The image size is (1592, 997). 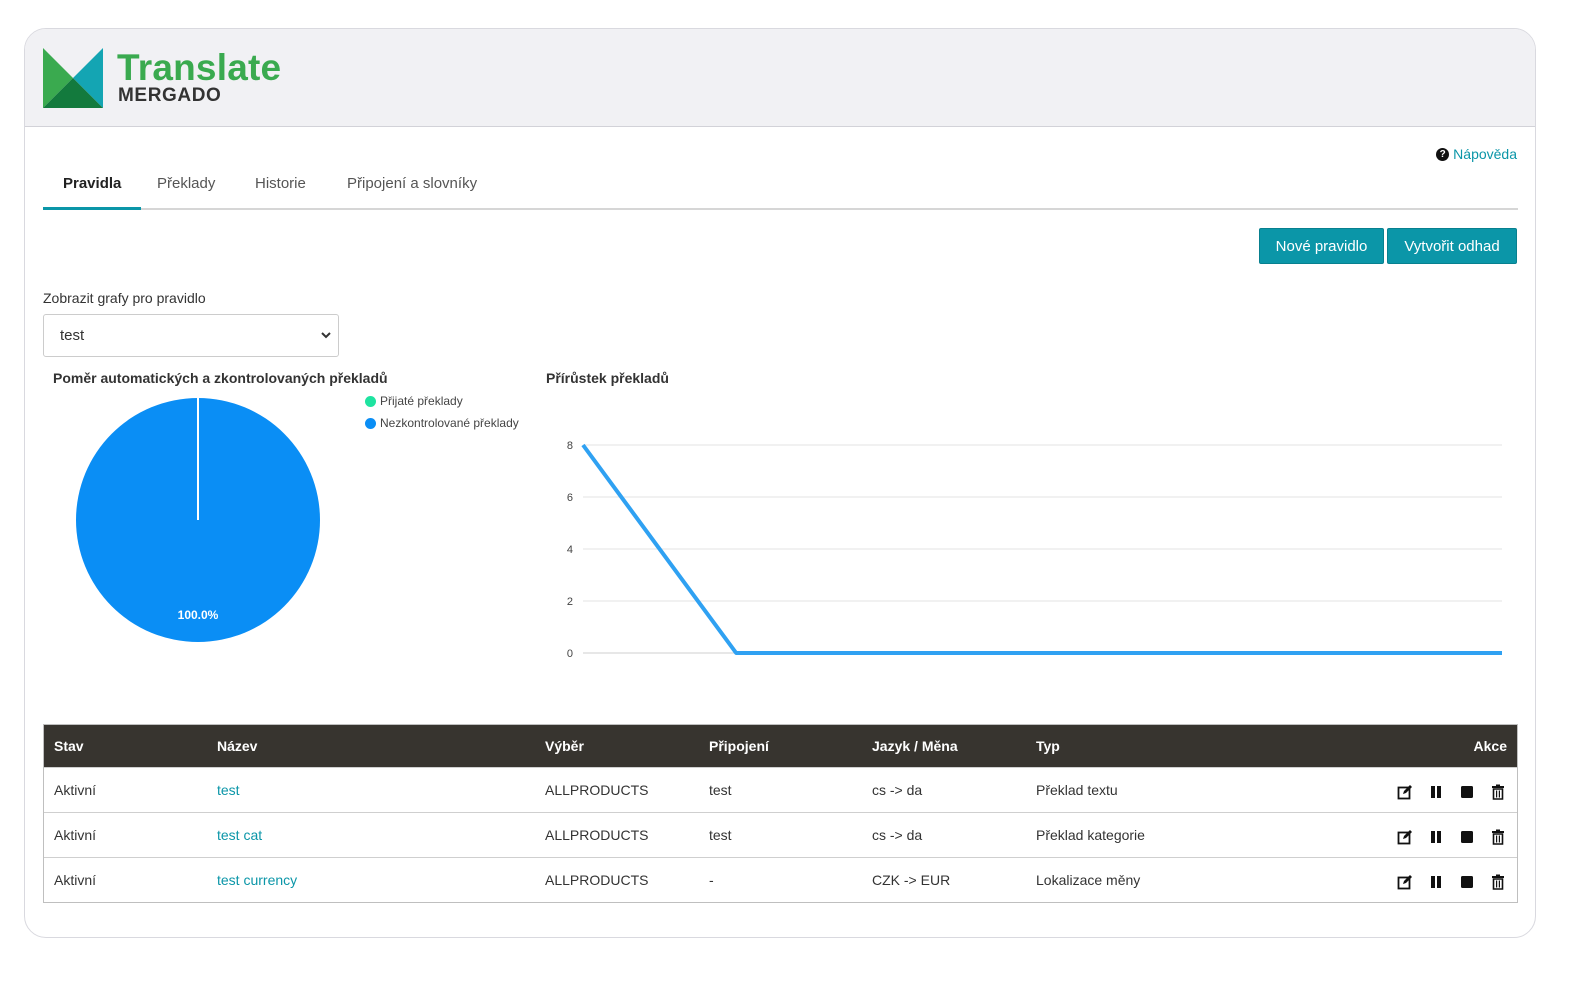 What do you see at coordinates (449, 423) in the screenshot?
I see `legend-unchecked-label: Nezkontrolované překlady` at bounding box center [449, 423].